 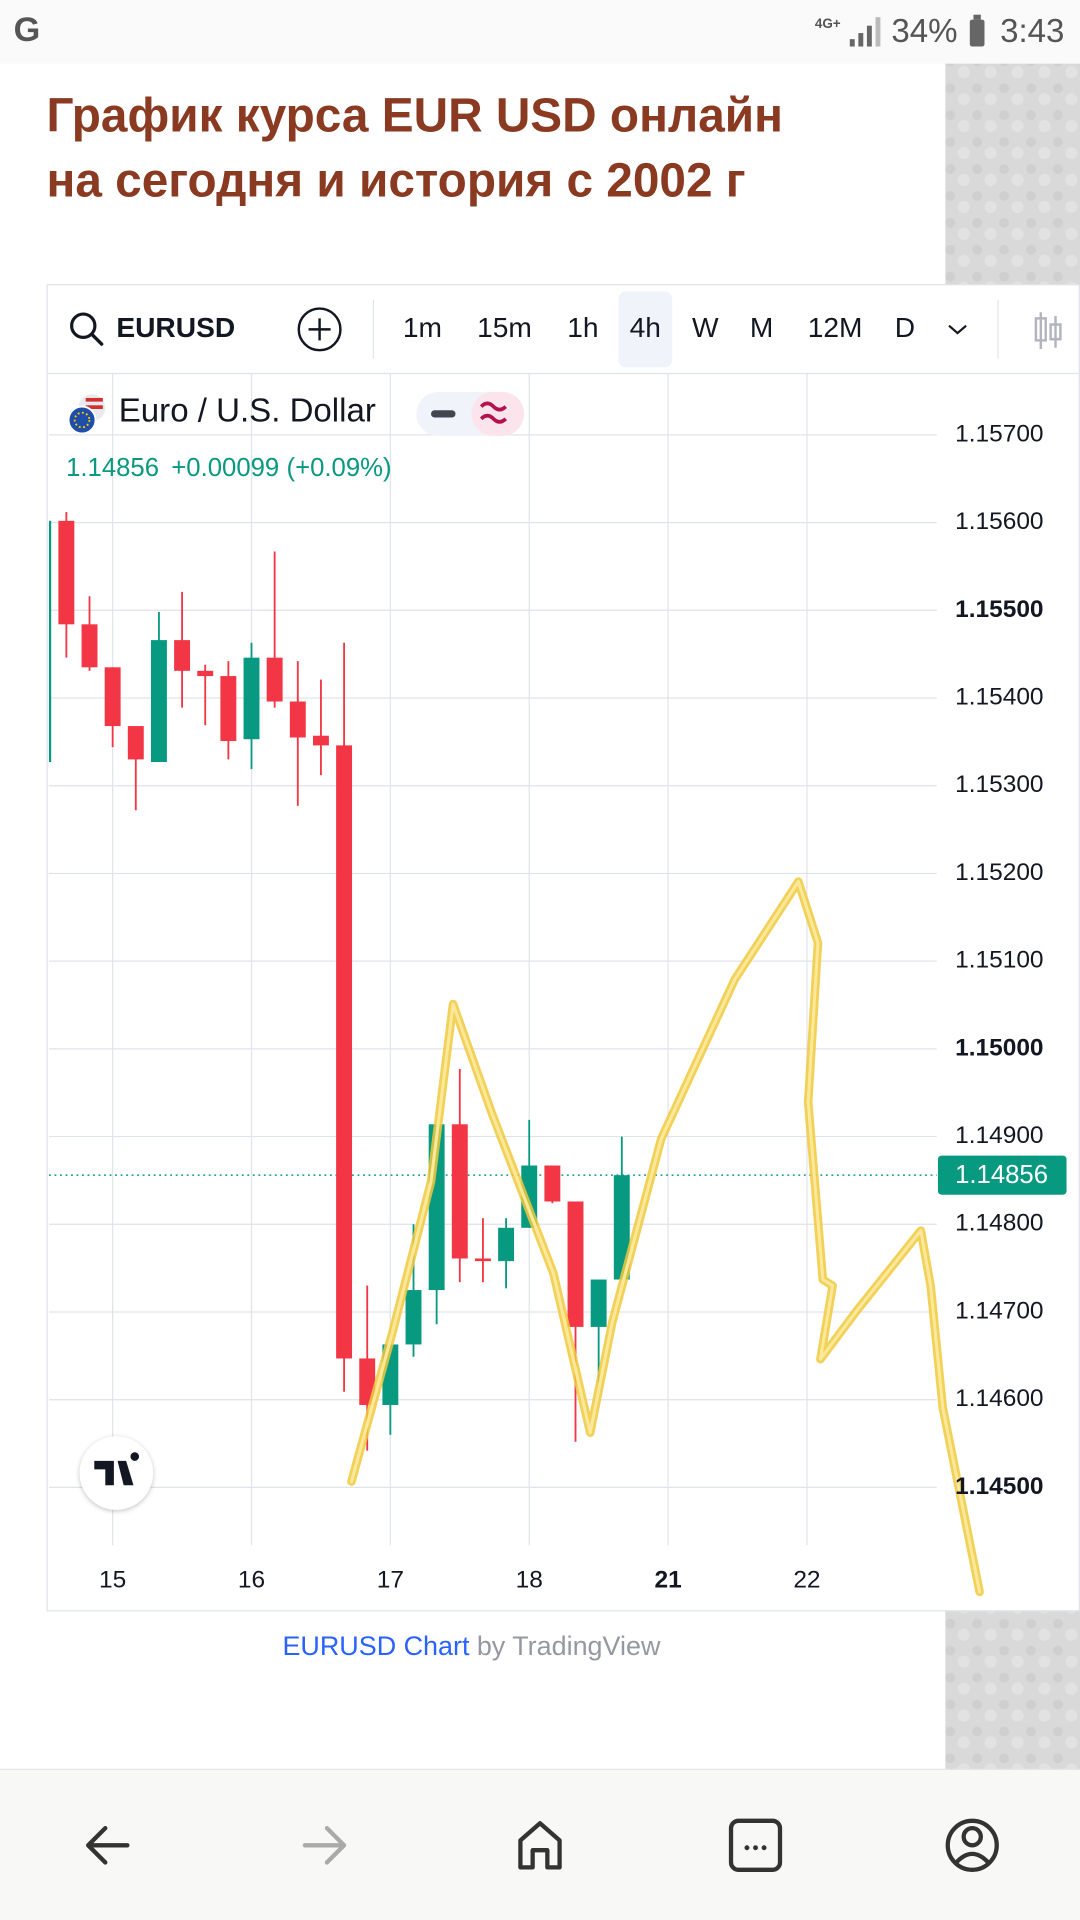 I want to click on interval-button: 1m, so click(x=422, y=327).